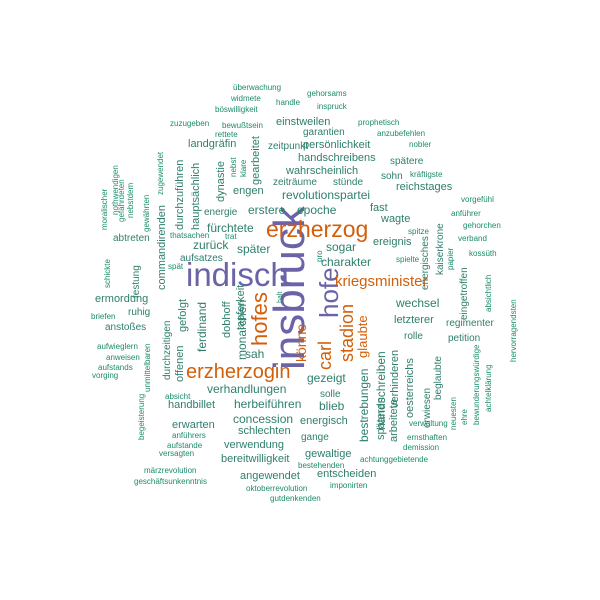  What do you see at coordinates (190, 235) in the screenshot?
I see `word-thatsachen: thatsachen` at bounding box center [190, 235].